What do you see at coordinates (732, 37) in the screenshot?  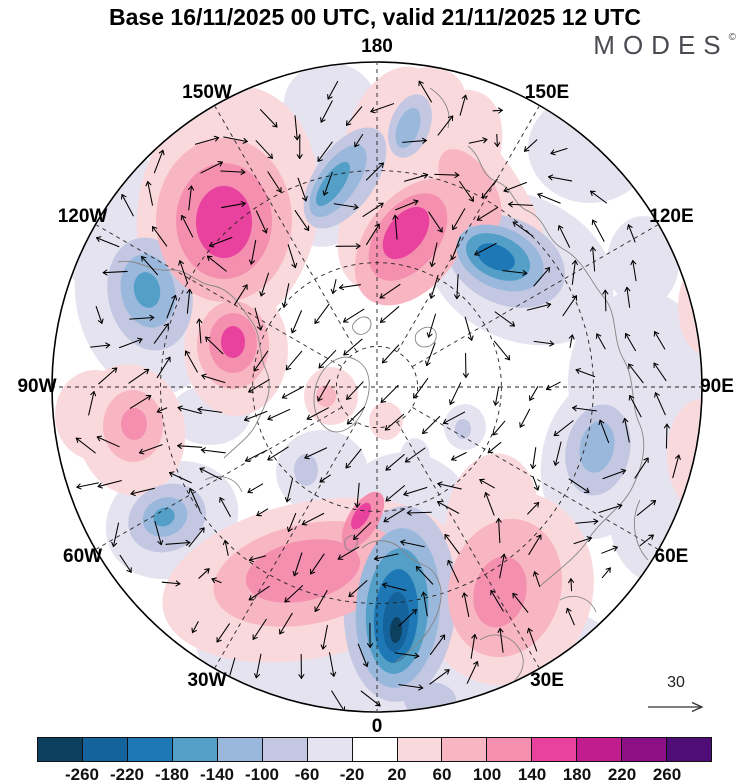 I see `copyright-mark: ©` at bounding box center [732, 37].